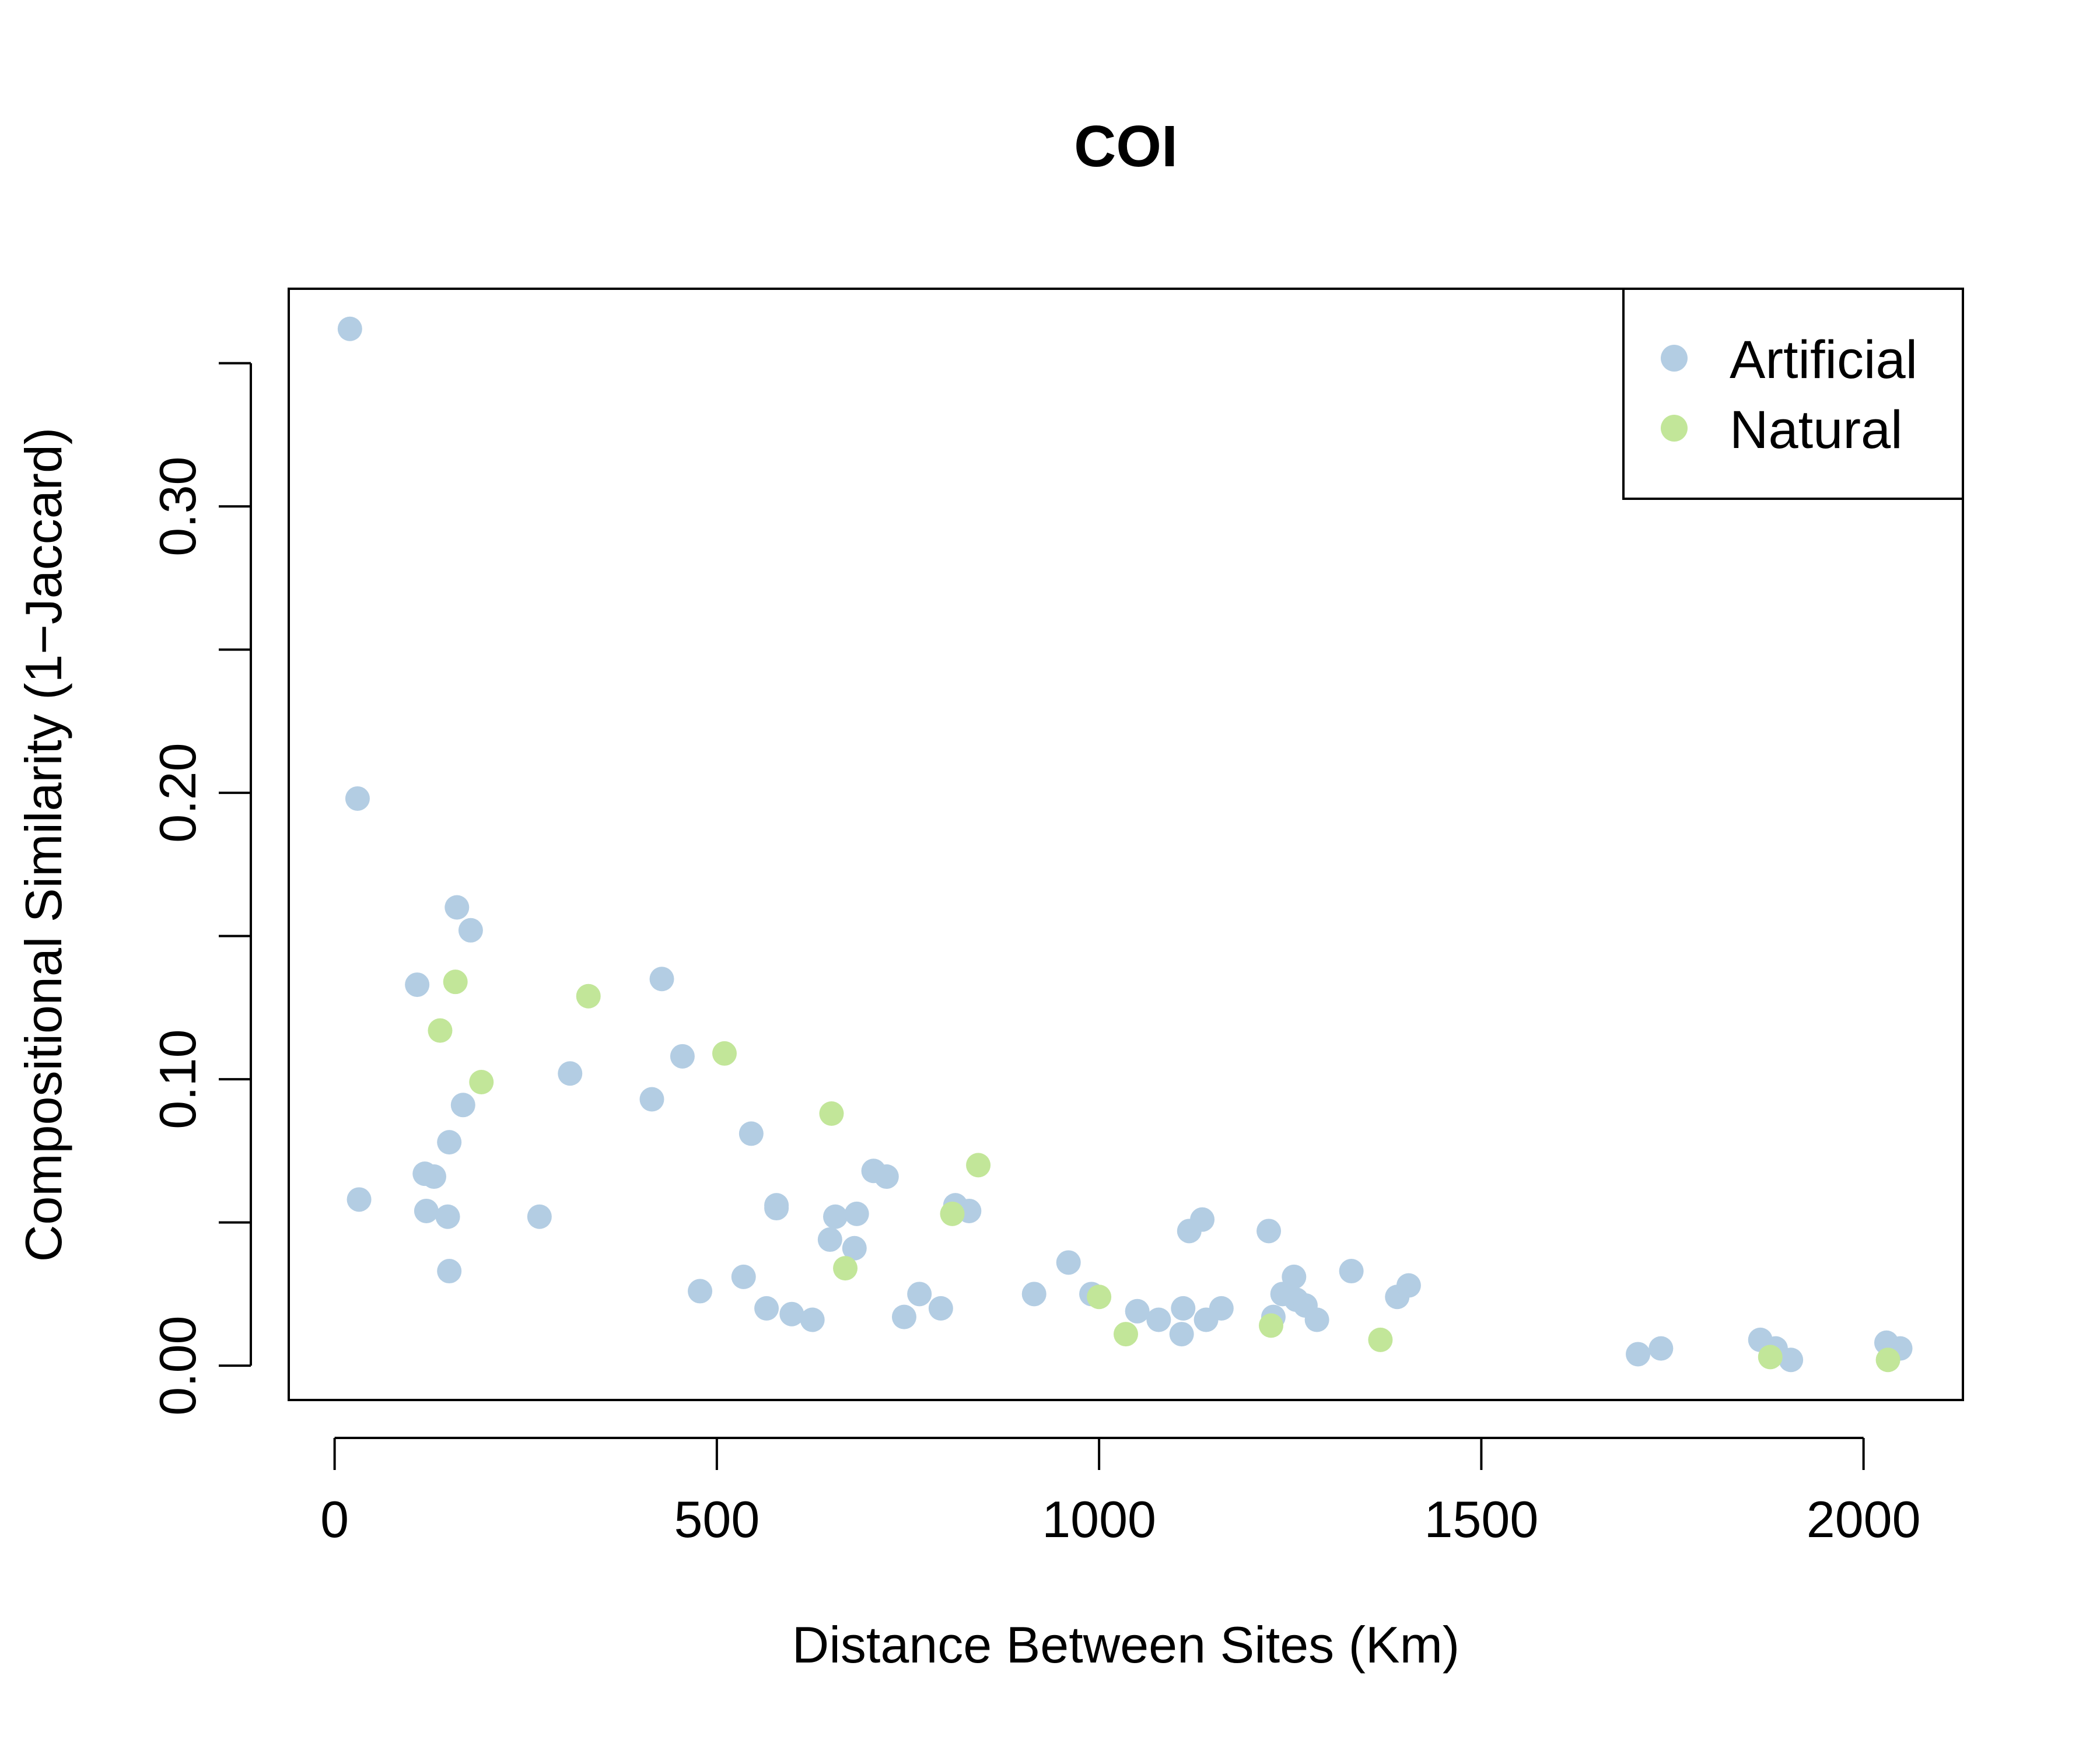 The image size is (2100, 1750). I want to click on legend-marker-natural, so click(1674, 428).